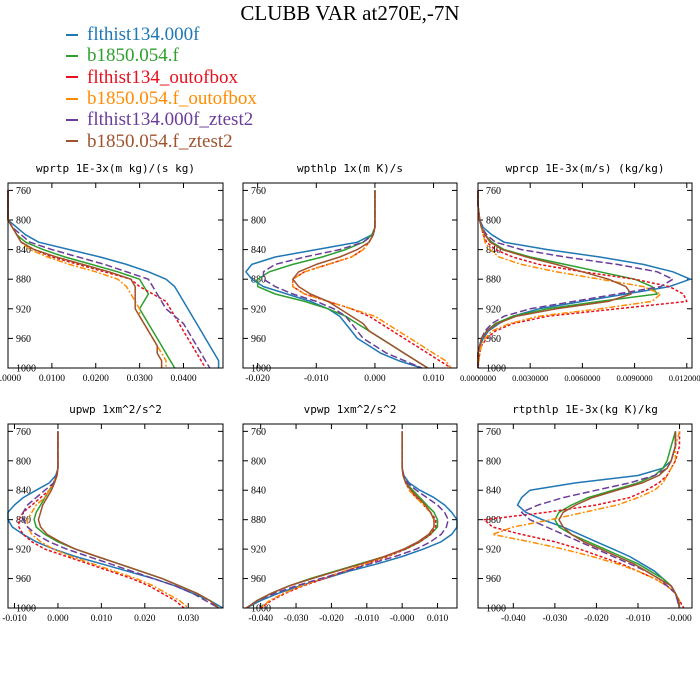  What do you see at coordinates (585, 168) in the screenshot?
I see `panel-title: wprcp 1E-3x(m/s) (kg/kg)` at bounding box center [585, 168].